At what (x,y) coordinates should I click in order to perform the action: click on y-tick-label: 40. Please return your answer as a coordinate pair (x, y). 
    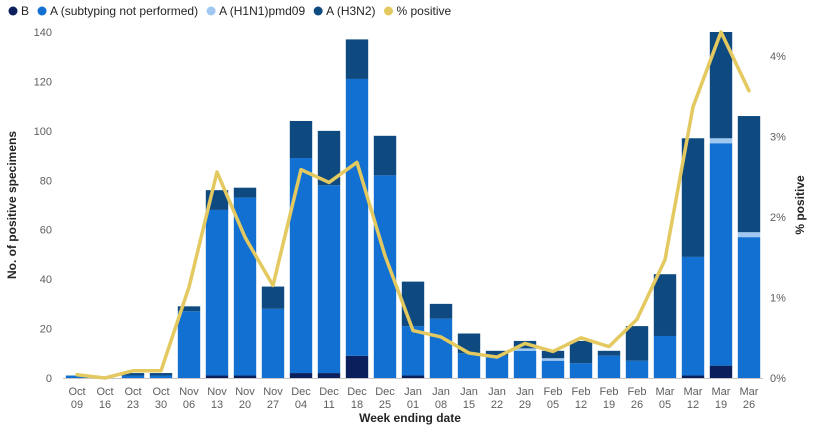
    Looking at the image, I should click on (46, 280).